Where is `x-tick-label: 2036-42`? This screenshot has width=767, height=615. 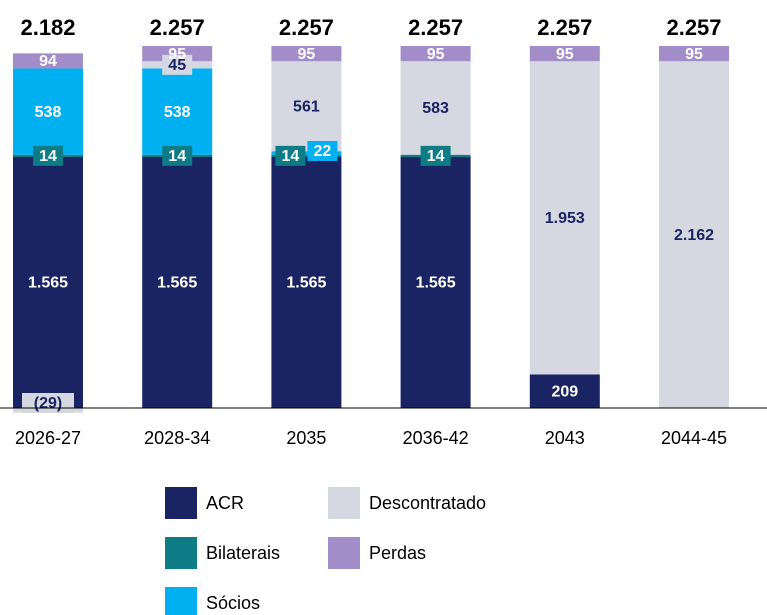
x-tick-label: 2036-42 is located at coordinates (436, 438).